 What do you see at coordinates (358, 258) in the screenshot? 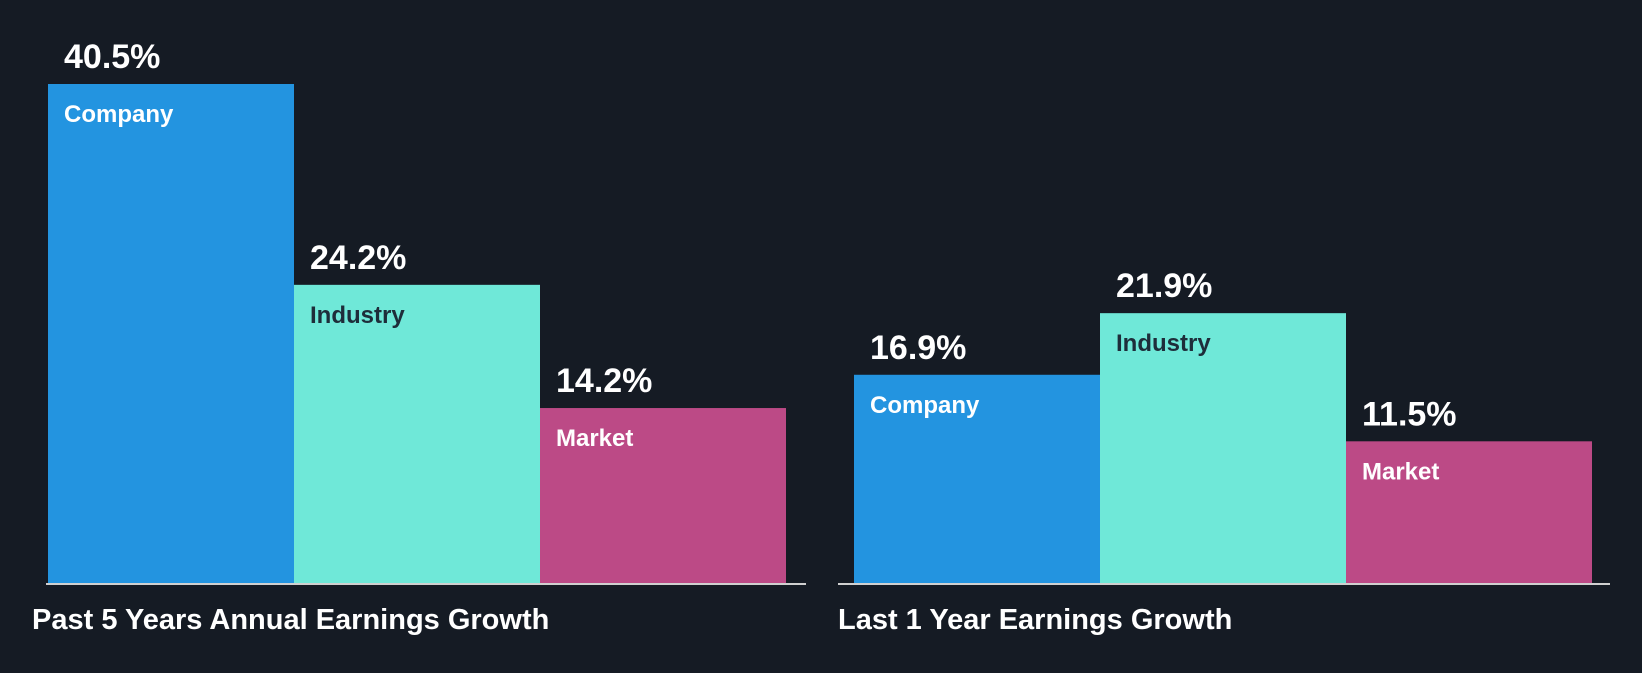
I see `value-label-industry: 24.2%` at bounding box center [358, 258].